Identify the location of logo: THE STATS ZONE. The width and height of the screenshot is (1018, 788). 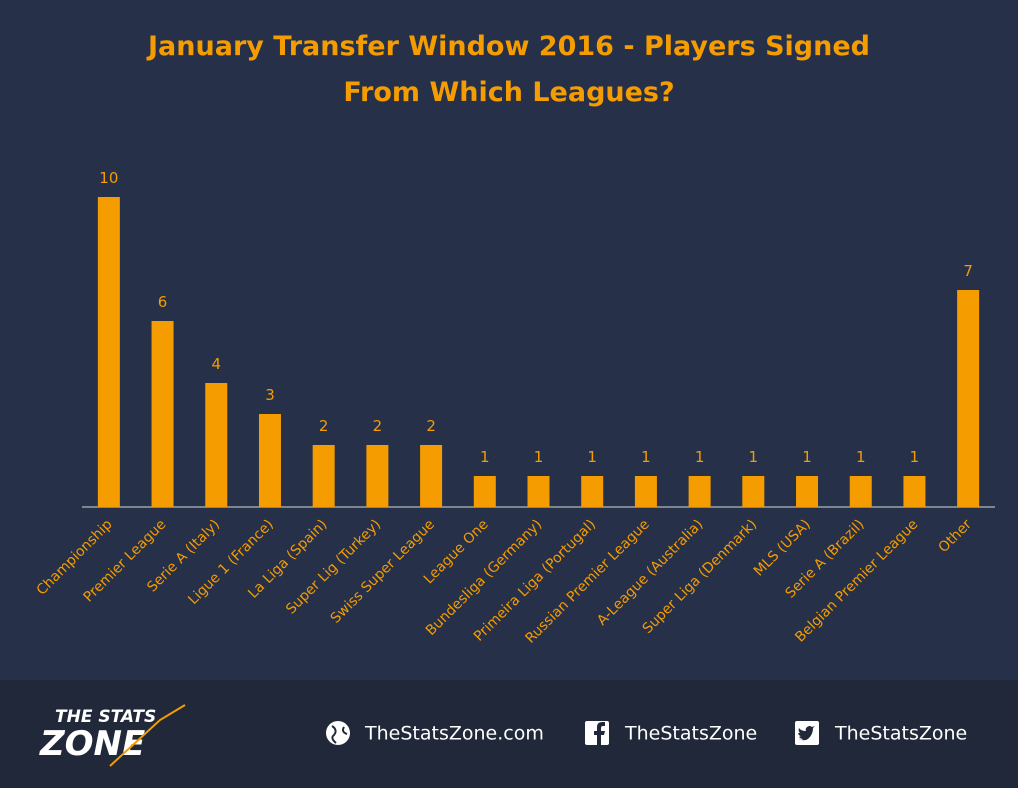
(112, 735).